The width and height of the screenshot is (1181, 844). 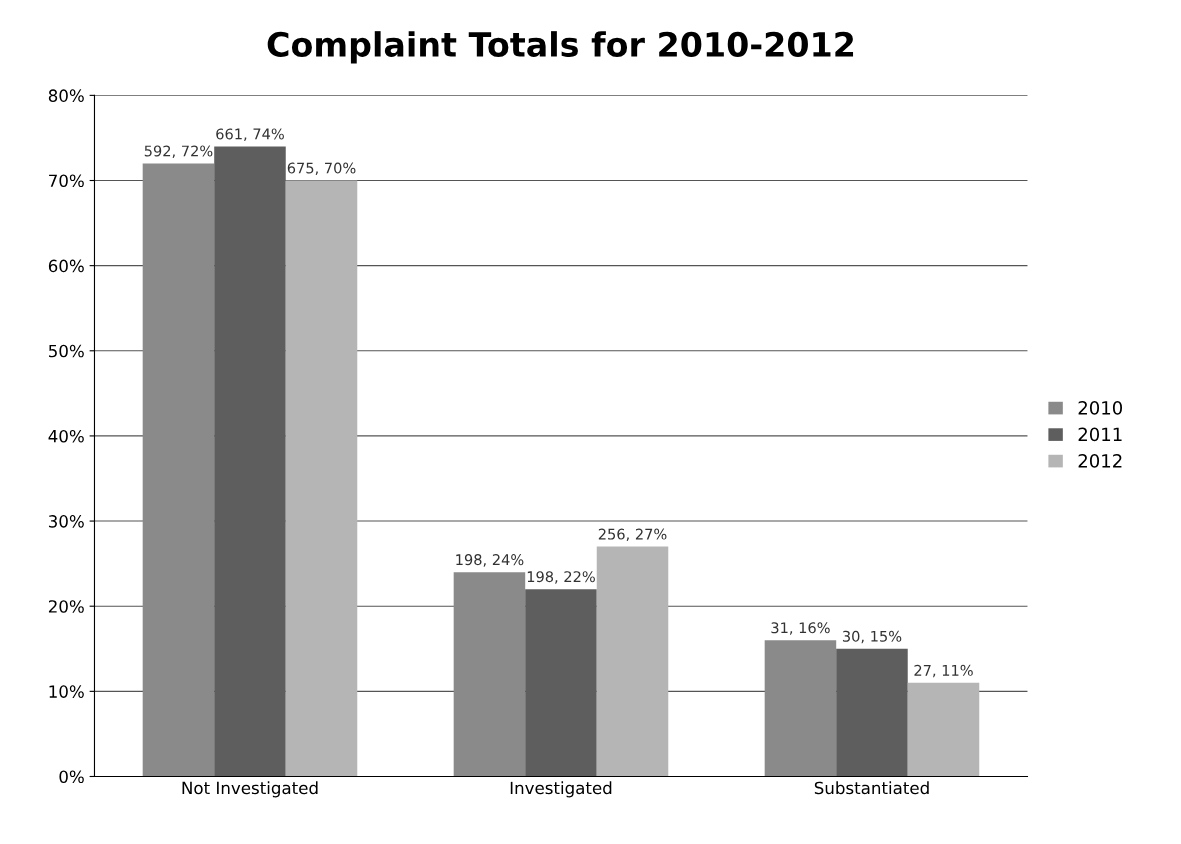 What do you see at coordinates (66, 95) in the screenshot?
I see `y-tick-label: 80%` at bounding box center [66, 95].